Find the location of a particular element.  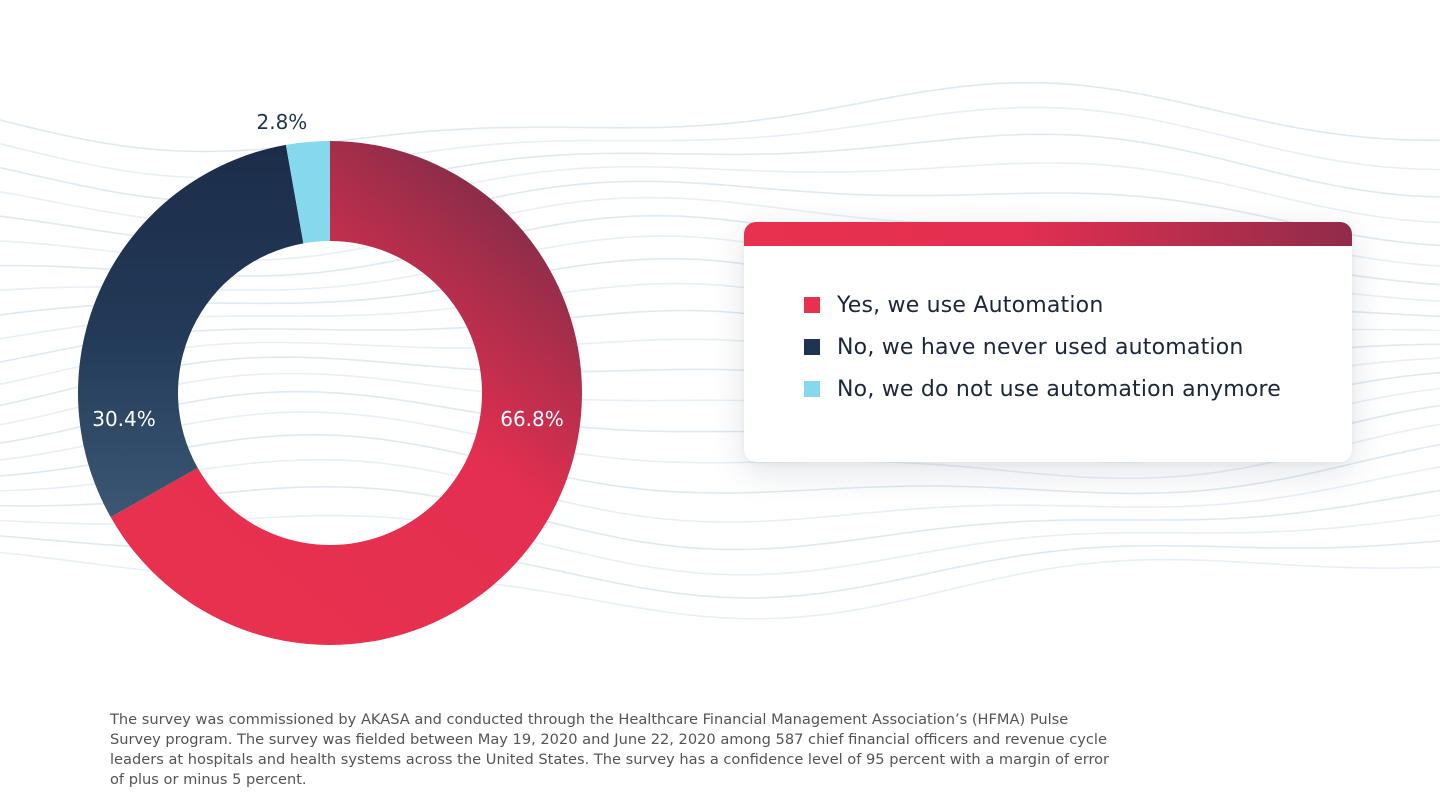

legend-label: Yes, we use Automation is located at coordinates (970, 305).